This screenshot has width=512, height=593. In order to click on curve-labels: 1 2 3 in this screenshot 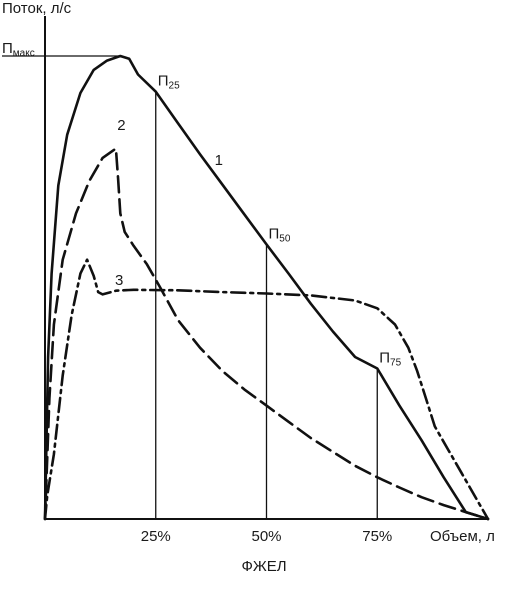, I will do `click(169, 203)`.